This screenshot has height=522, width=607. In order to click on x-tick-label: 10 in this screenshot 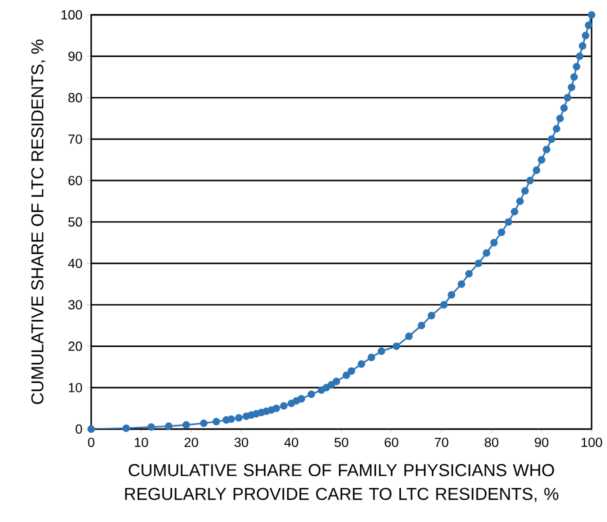, I will do `click(141, 442)`.